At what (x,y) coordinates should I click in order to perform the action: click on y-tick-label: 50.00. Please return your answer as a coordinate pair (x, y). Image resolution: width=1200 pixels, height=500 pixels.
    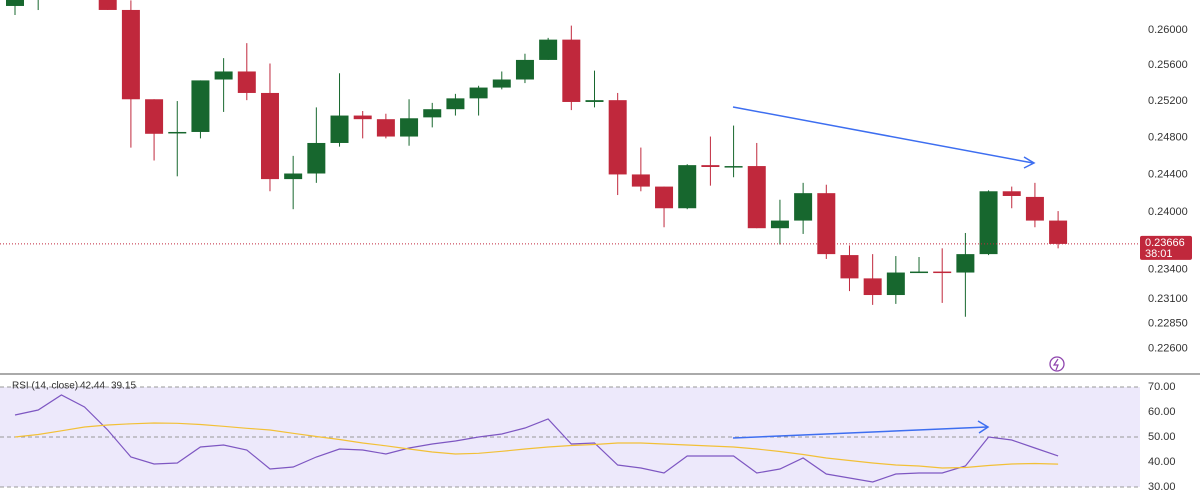
    Looking at the image, I should click on (1162, 437).